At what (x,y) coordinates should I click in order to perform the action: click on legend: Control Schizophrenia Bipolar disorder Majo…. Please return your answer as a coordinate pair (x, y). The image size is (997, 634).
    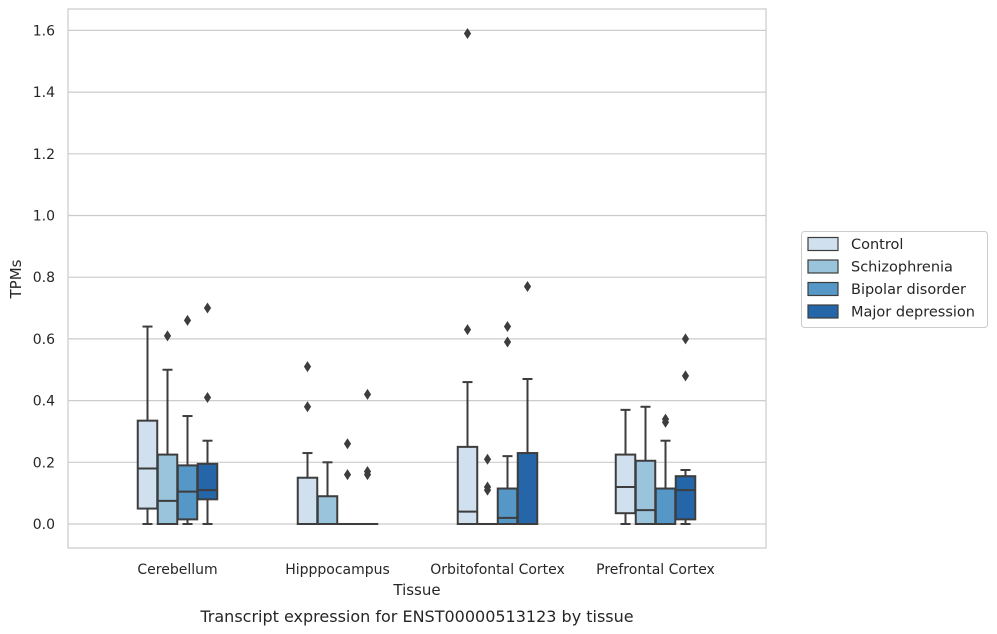
    Looking at the image, I should click on (894, 279).